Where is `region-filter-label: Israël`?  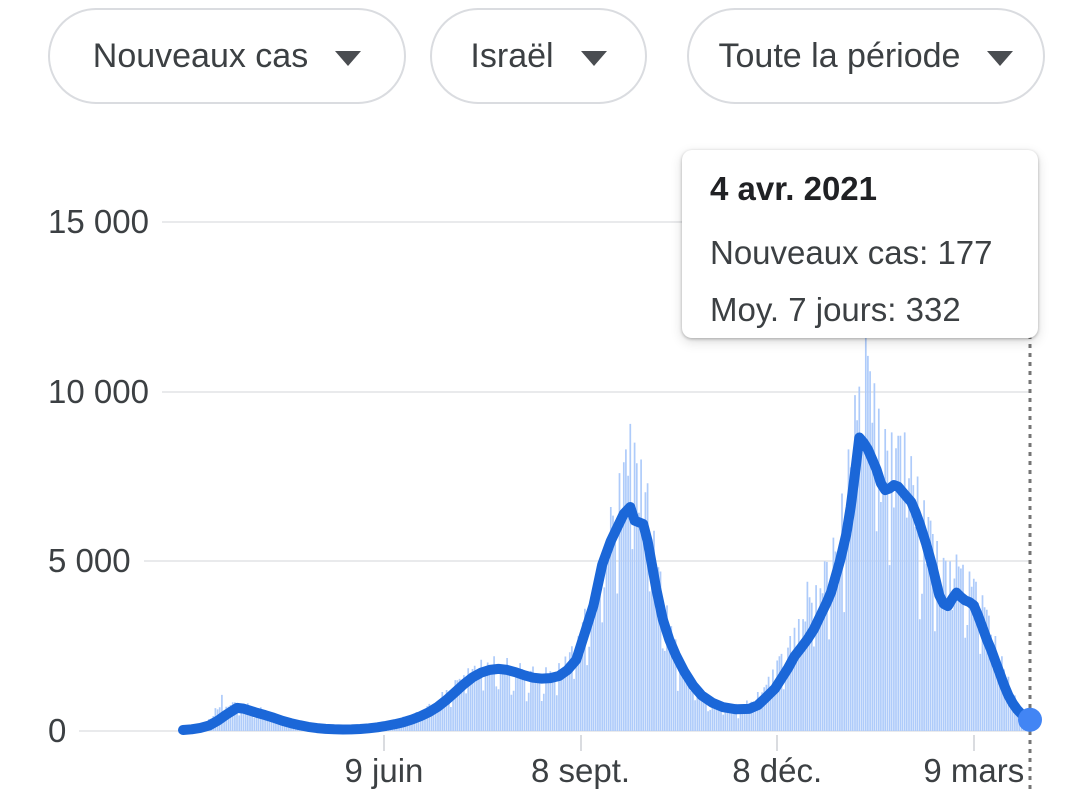 region-filter-label: Israël is located at coordinates (512, 55).